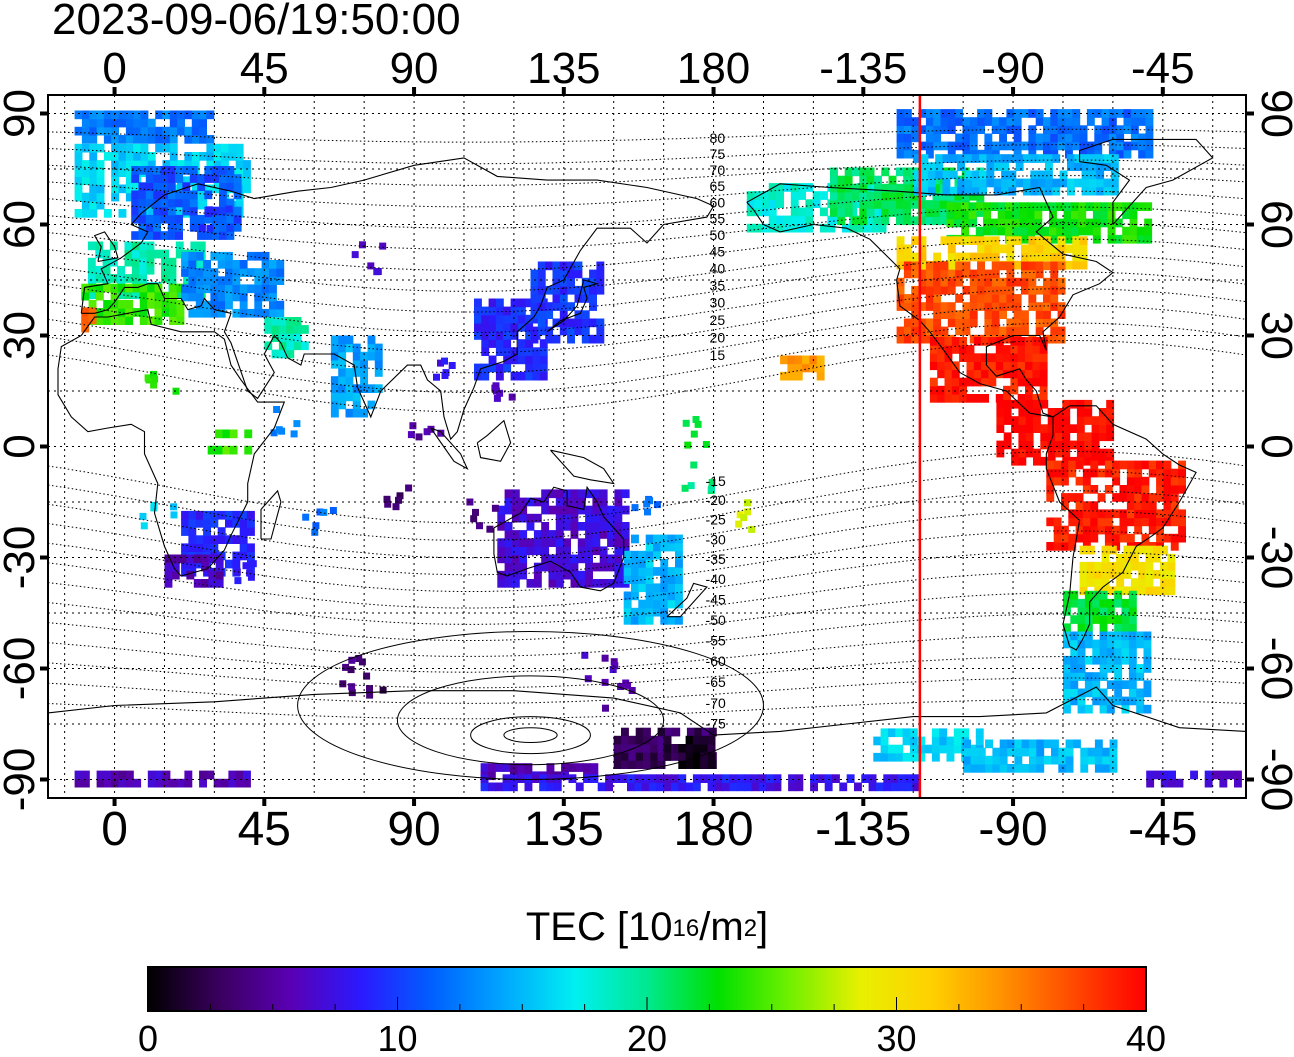 The image size is (1294, 1057). Describe the element at coordinates (89, 320) in the screenshot. I see `tec-region` at that location.